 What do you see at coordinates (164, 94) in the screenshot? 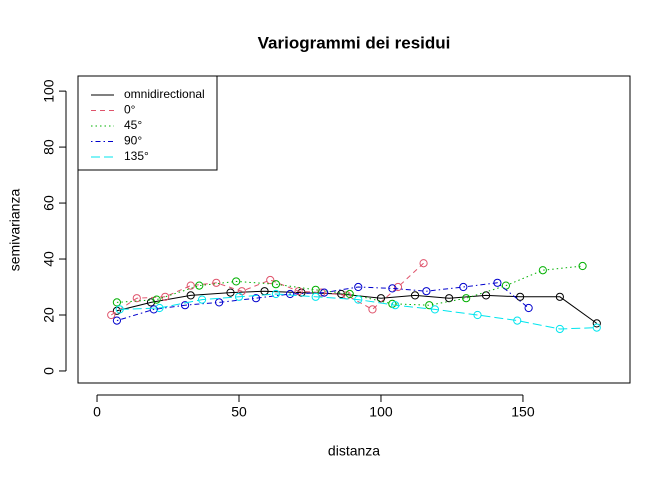
I see `legend-label: omnidirectional` at bounding box center [164, 94].